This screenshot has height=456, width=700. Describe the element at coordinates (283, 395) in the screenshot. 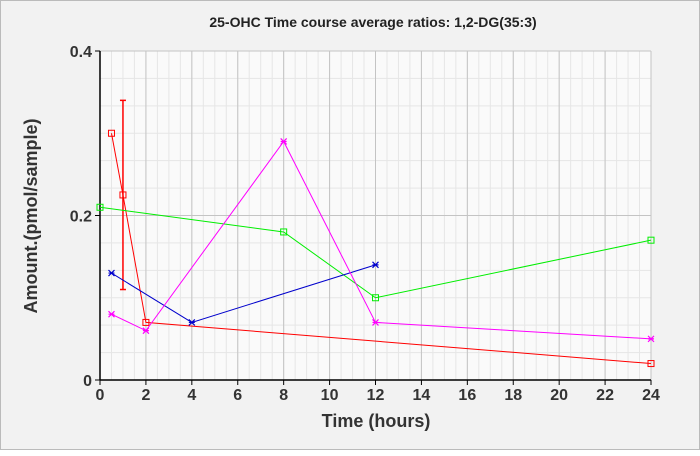

I see `x-tick-label: 8` at that location.